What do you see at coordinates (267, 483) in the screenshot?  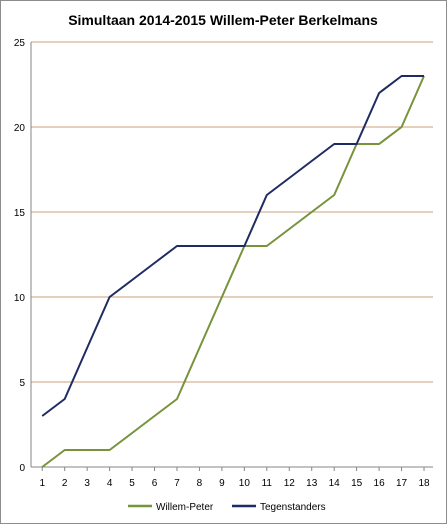 I see `x-tick-label: 11` at bounding box center [267, 483].